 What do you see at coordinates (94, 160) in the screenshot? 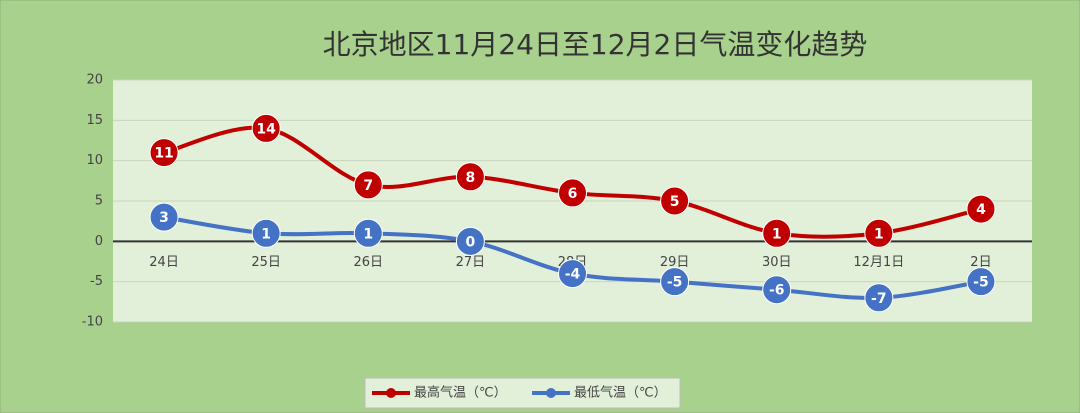
I see `y-tick-label: 10` at bounding box center [94, 160].